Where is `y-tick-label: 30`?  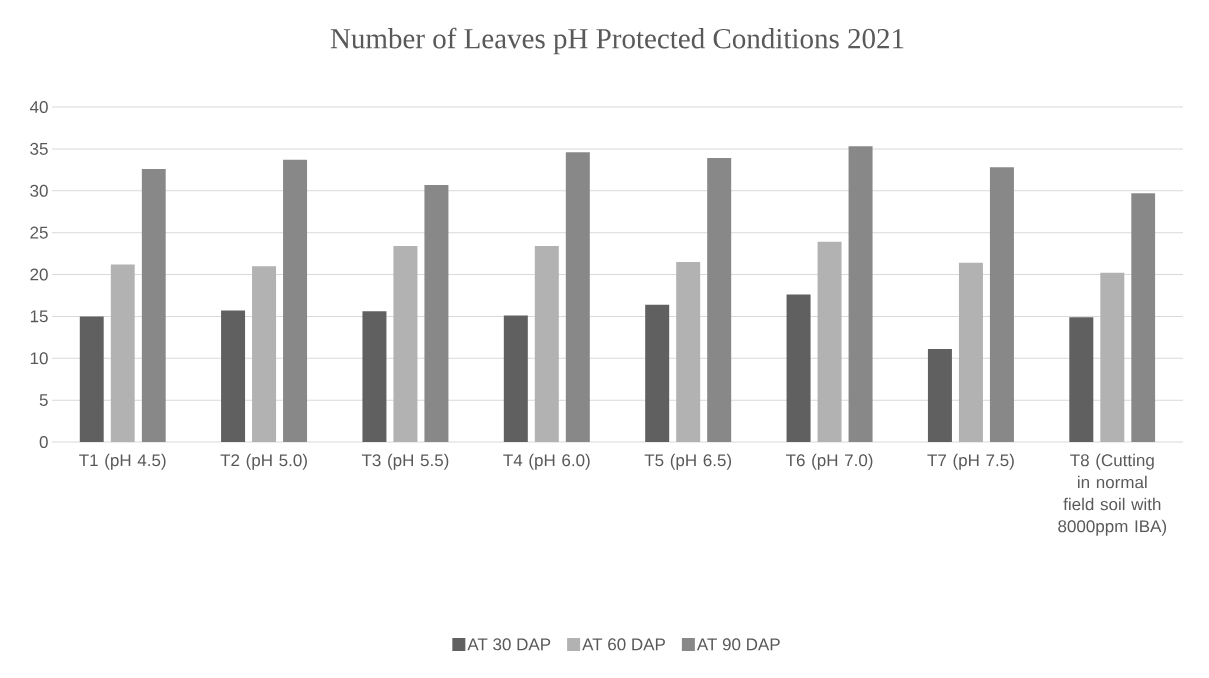 y-tick-label: 30 is located at coordinates (39, 190).